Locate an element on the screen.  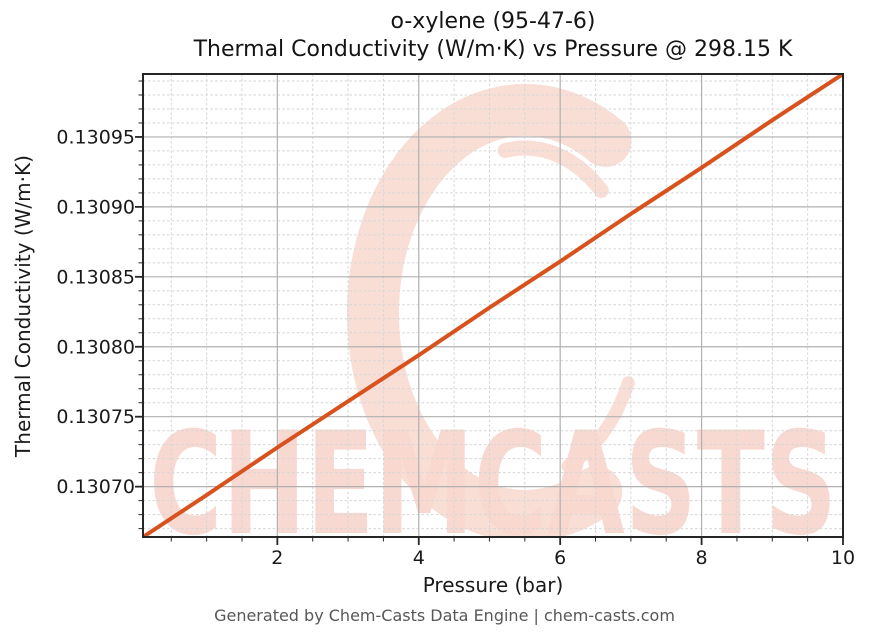
y-tick-label: 0.13075 is located at coordinates (95, 417).